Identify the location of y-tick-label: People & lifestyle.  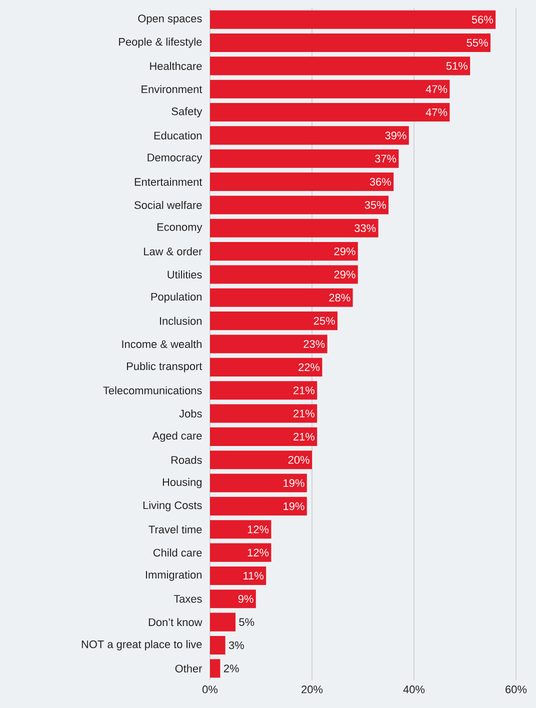
(160, 43).